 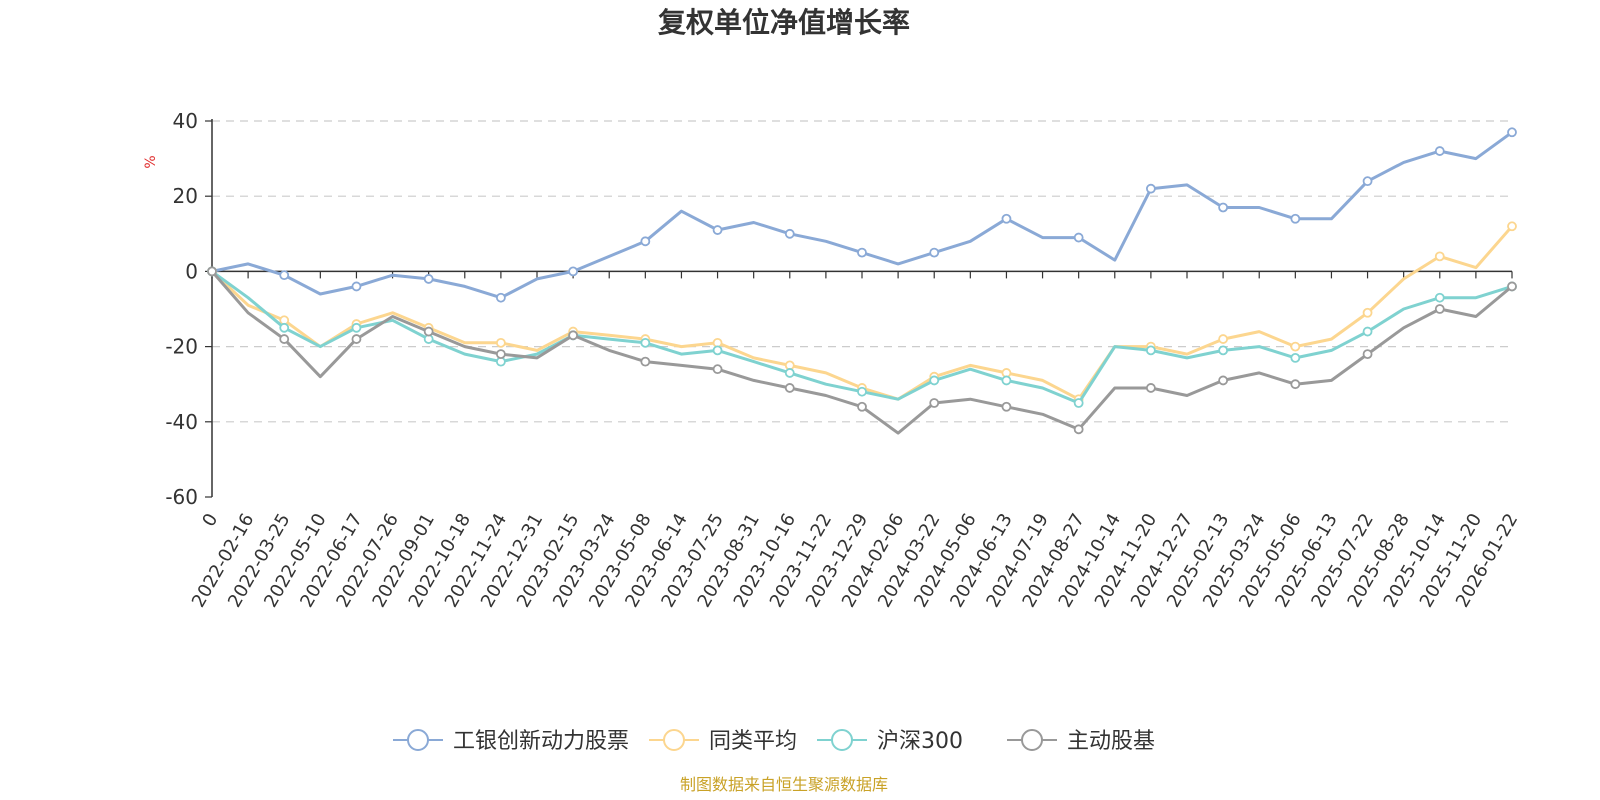 What do you see at coordinates (185, 121) in the screenshot?
I see `y-tick-label: 40` at bounding box center [185, 121].